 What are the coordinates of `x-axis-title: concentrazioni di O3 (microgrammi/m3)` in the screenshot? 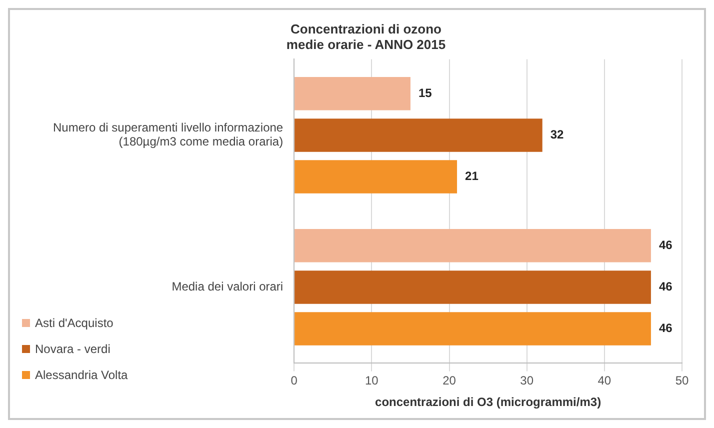 It's located at (488, 402).